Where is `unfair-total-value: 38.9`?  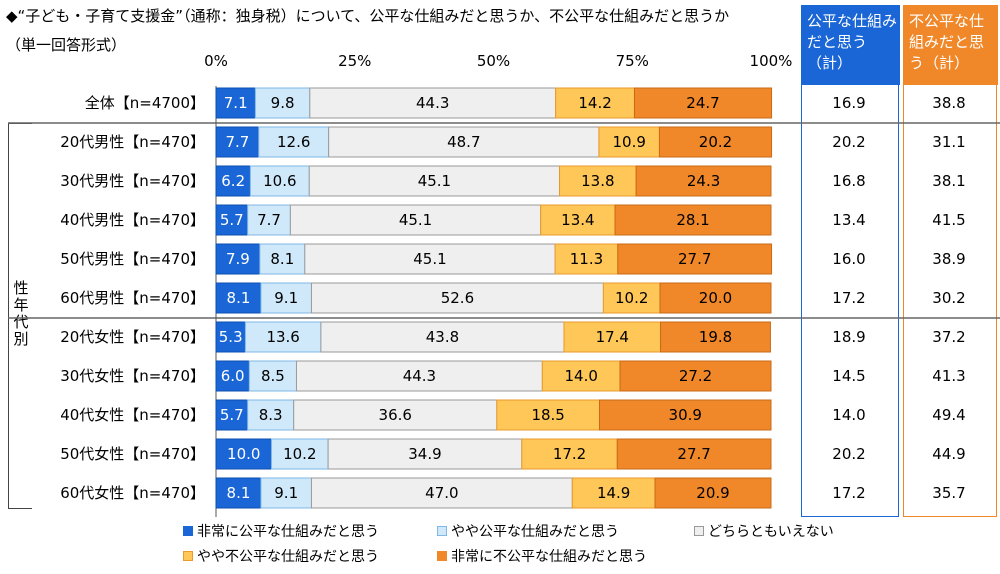
unfair-total-value: 38.9 is located at coordinates (948, 259).